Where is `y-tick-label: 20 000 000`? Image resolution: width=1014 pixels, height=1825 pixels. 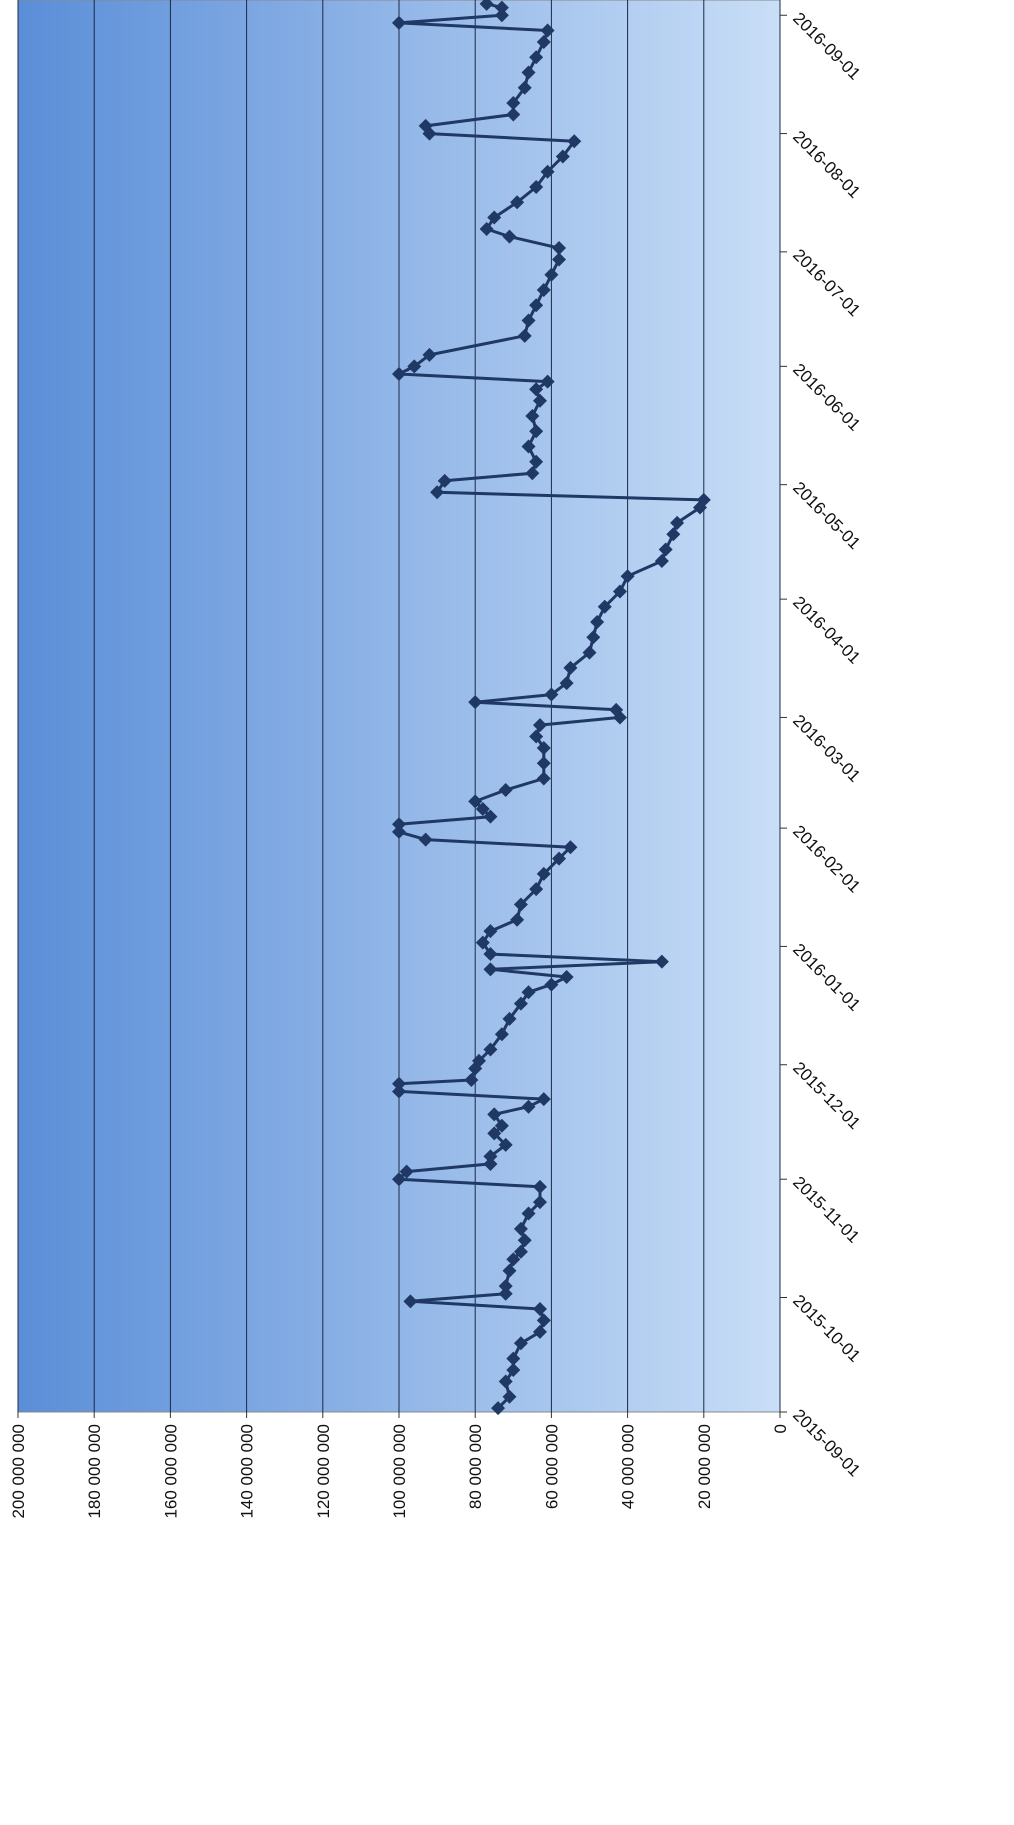 y-tick-label: 20 000 000 is located at coordinates (704, 1466).